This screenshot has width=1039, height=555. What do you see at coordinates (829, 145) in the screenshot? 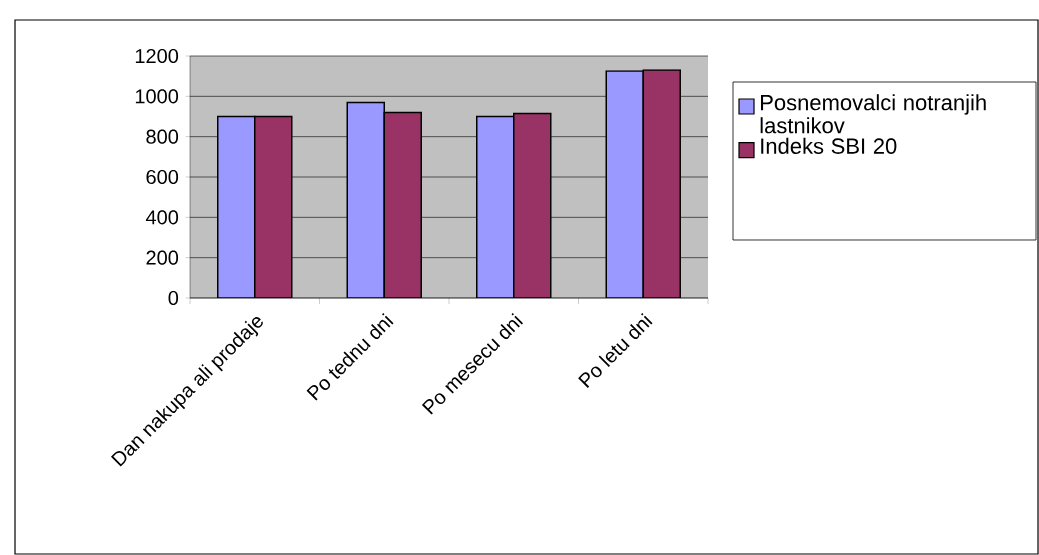
I see `legend-label: Indeks SBI 20` at bounding box center [829, 145].